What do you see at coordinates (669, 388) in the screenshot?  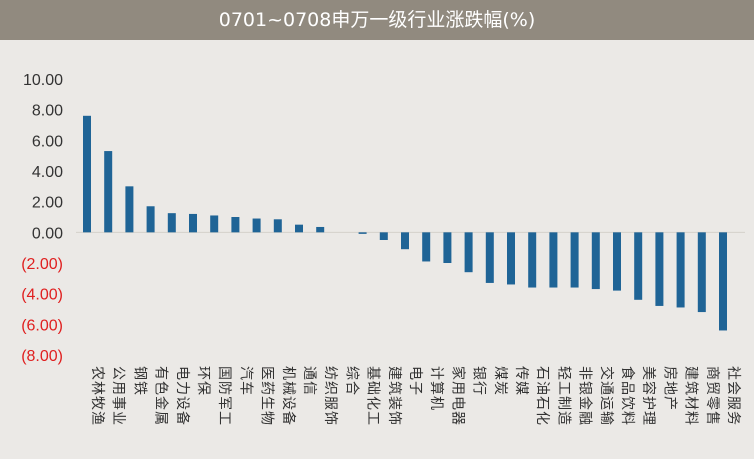 I see `x-category-label: 房地产` at bounding box center [669, 388].